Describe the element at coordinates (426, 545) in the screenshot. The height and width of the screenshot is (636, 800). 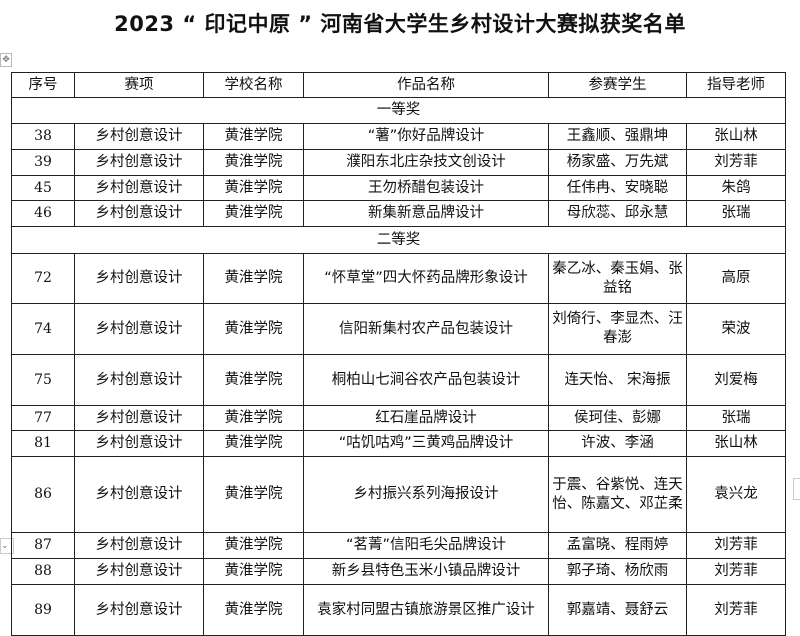
I see `work-title-cell: “茗菁”信阳毛尖品牌设计` at that location.